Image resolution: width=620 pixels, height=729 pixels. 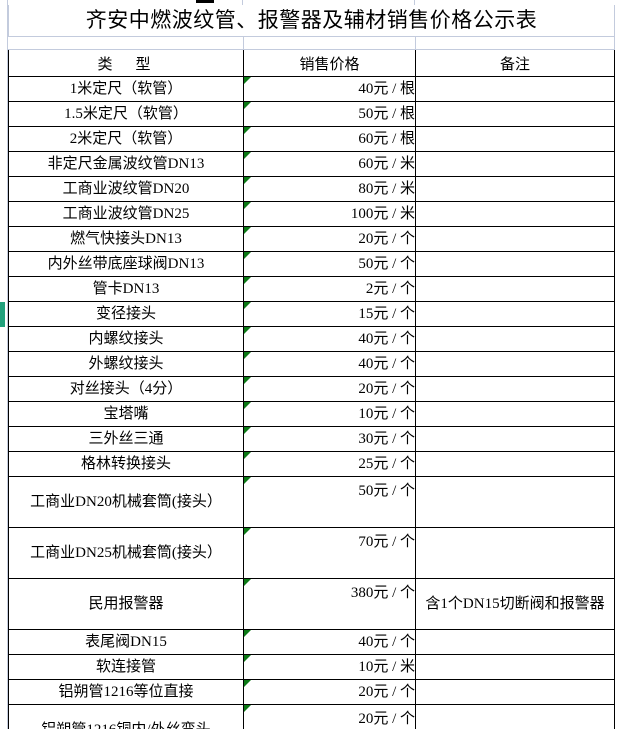 What do you see at coordinates (126, 239) in the screenshot?
I see `cell-type: 燃气快接头DN13` at bounding box center [126, 239].